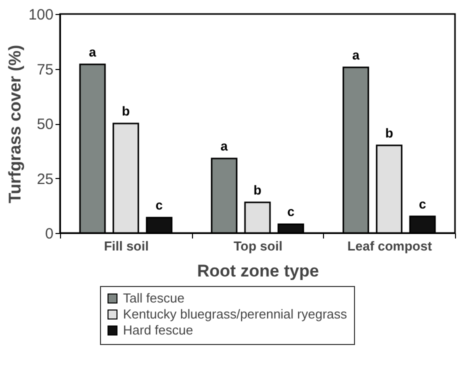  Describe the element at coordinates (258, 271) in the screenshot. I see `x-axis-title: Root zone type` at that location.